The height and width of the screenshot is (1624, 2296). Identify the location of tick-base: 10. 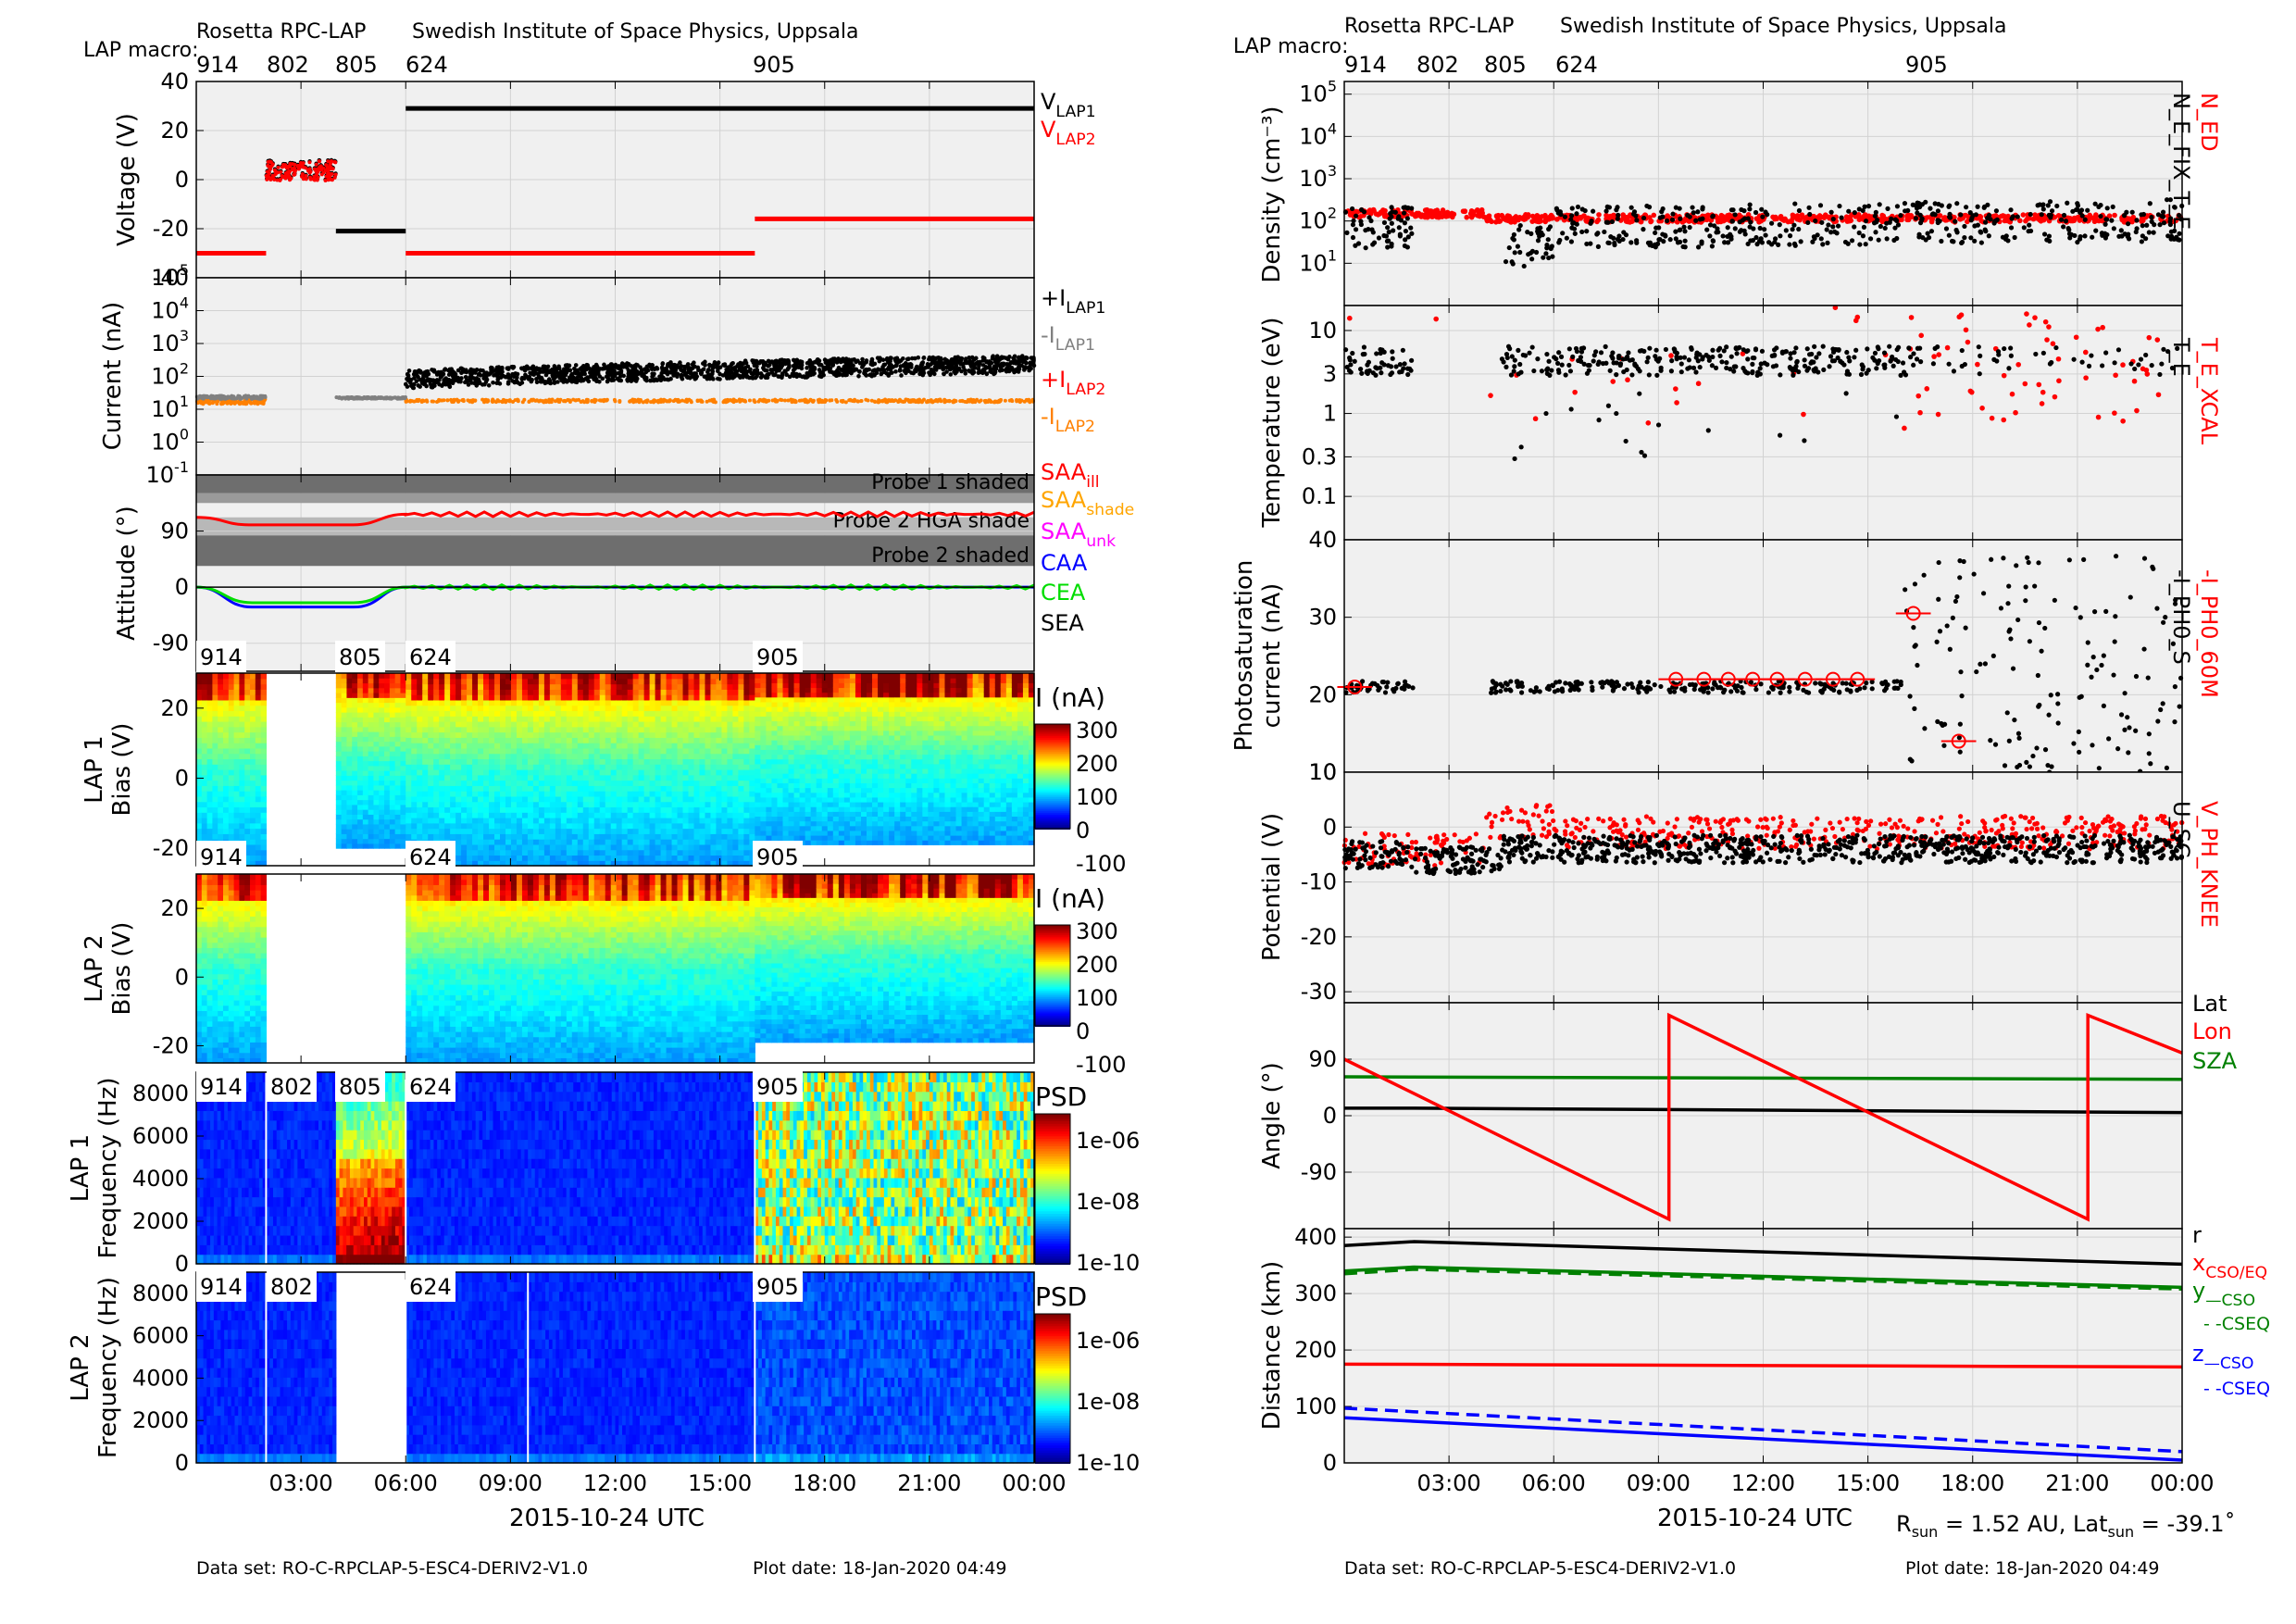
(160, 475).